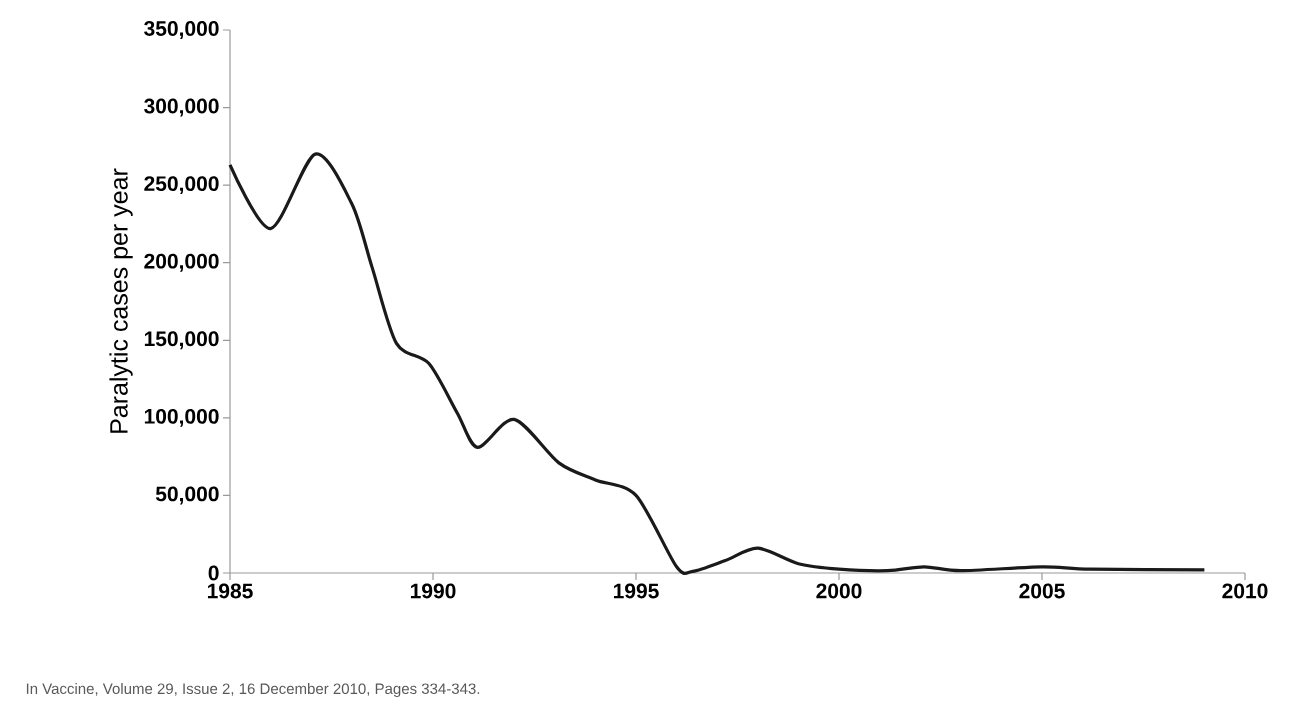 The image size is (1297, 721). What do you see at coordinates (121, 300) in the screenshot?
I see `y-axis-title: Paralytic cases per year` at bounding box center [121, 300].